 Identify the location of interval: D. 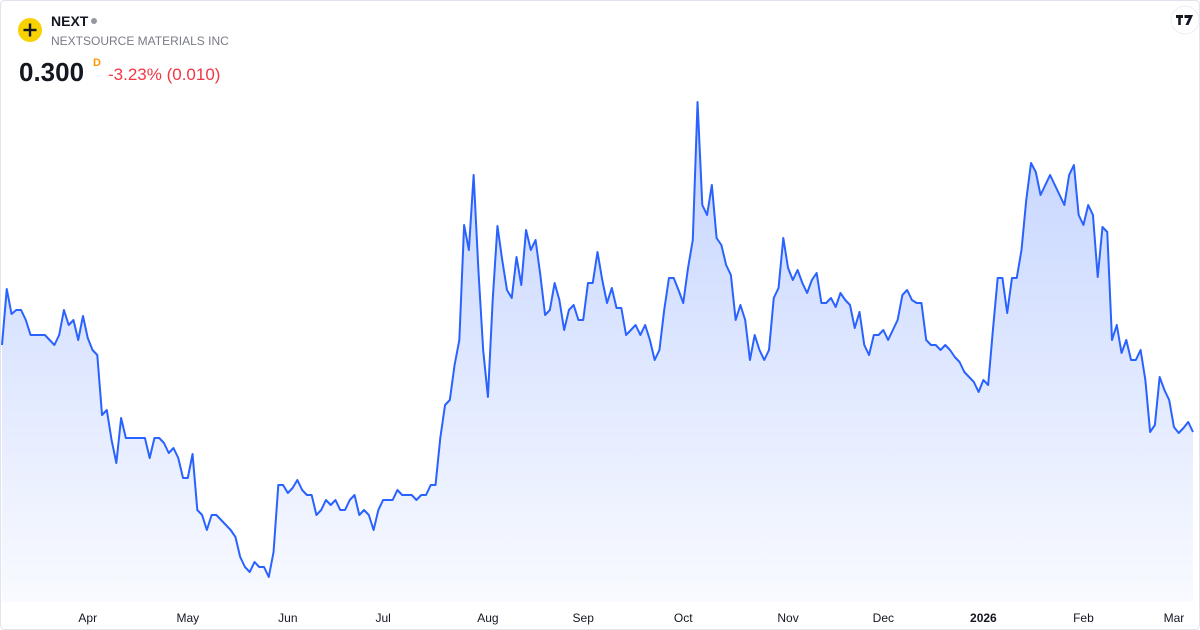
(97, 63).